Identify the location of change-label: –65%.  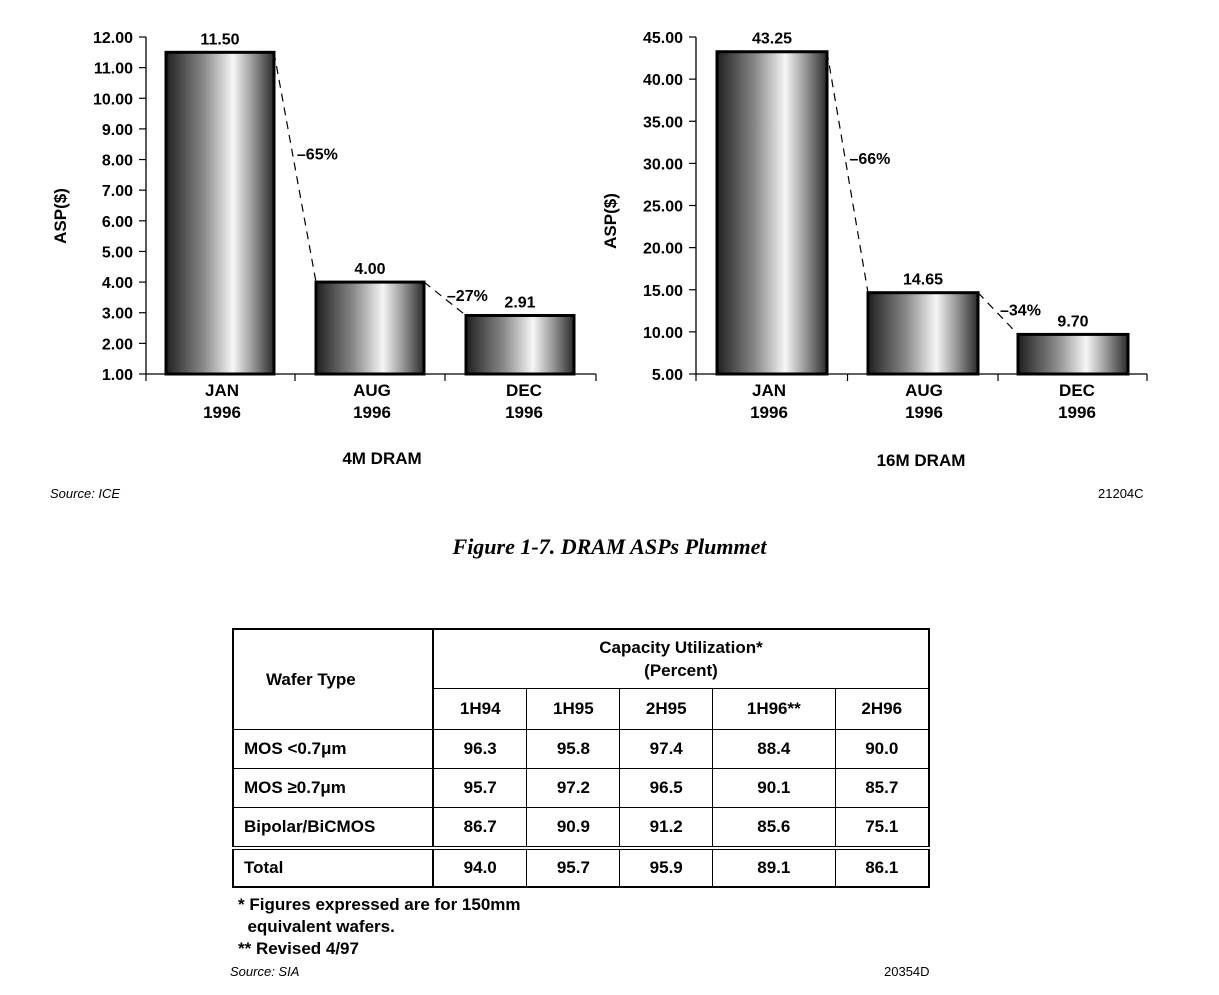
(317, 155).